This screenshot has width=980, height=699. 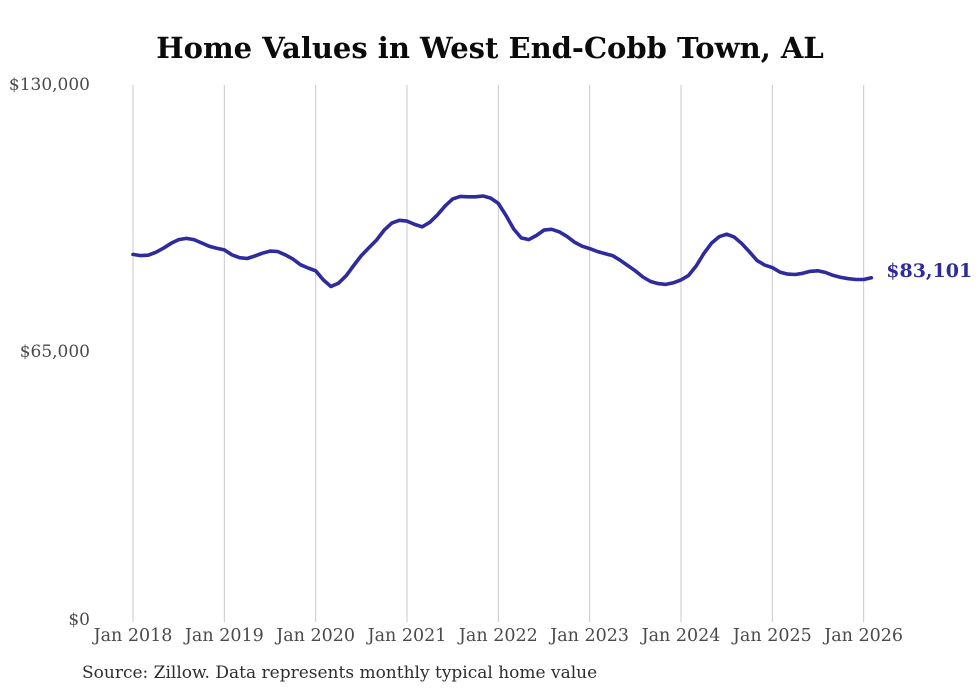 I want to click on chart-title: Home Values in West End-Cobb Town, AL, so click(x=490, y=48).